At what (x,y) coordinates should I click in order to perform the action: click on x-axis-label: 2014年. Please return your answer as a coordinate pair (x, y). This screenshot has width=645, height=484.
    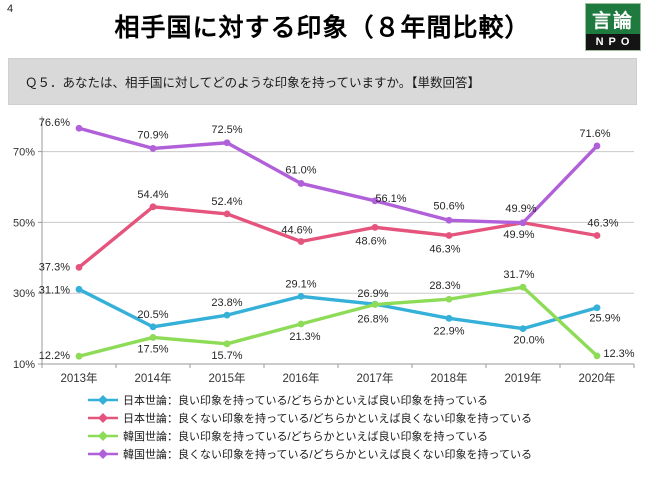
    Looking at the image, I should click on (152, 378).